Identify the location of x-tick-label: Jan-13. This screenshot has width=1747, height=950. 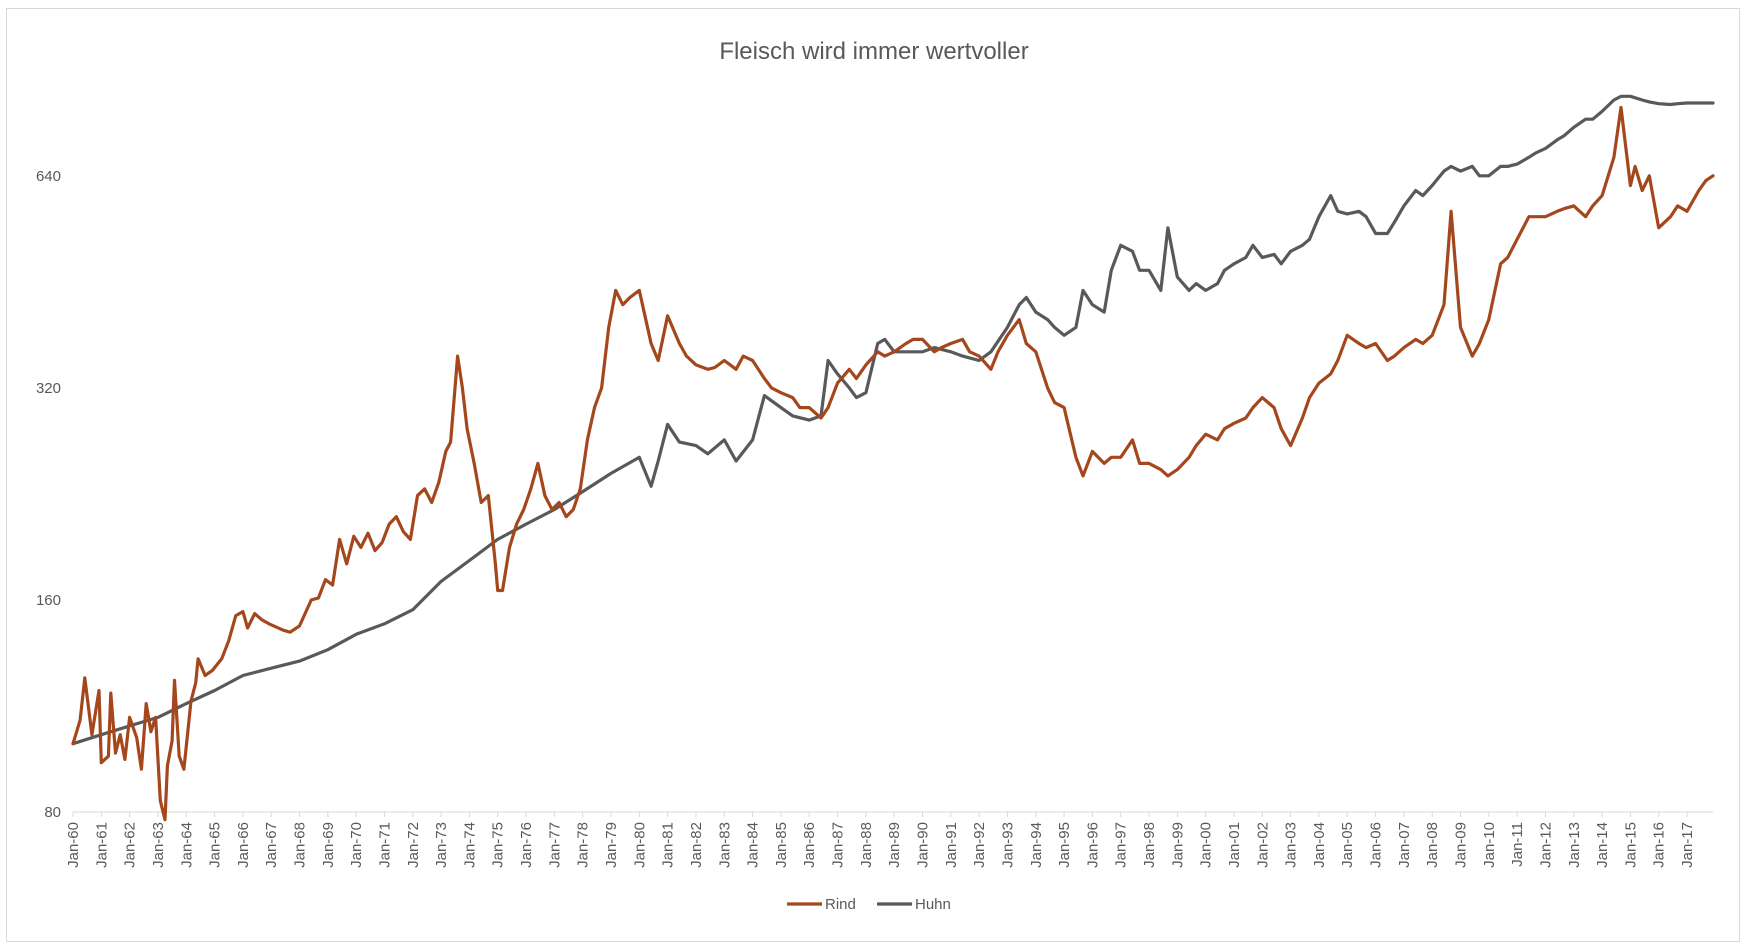
(1574, 845).